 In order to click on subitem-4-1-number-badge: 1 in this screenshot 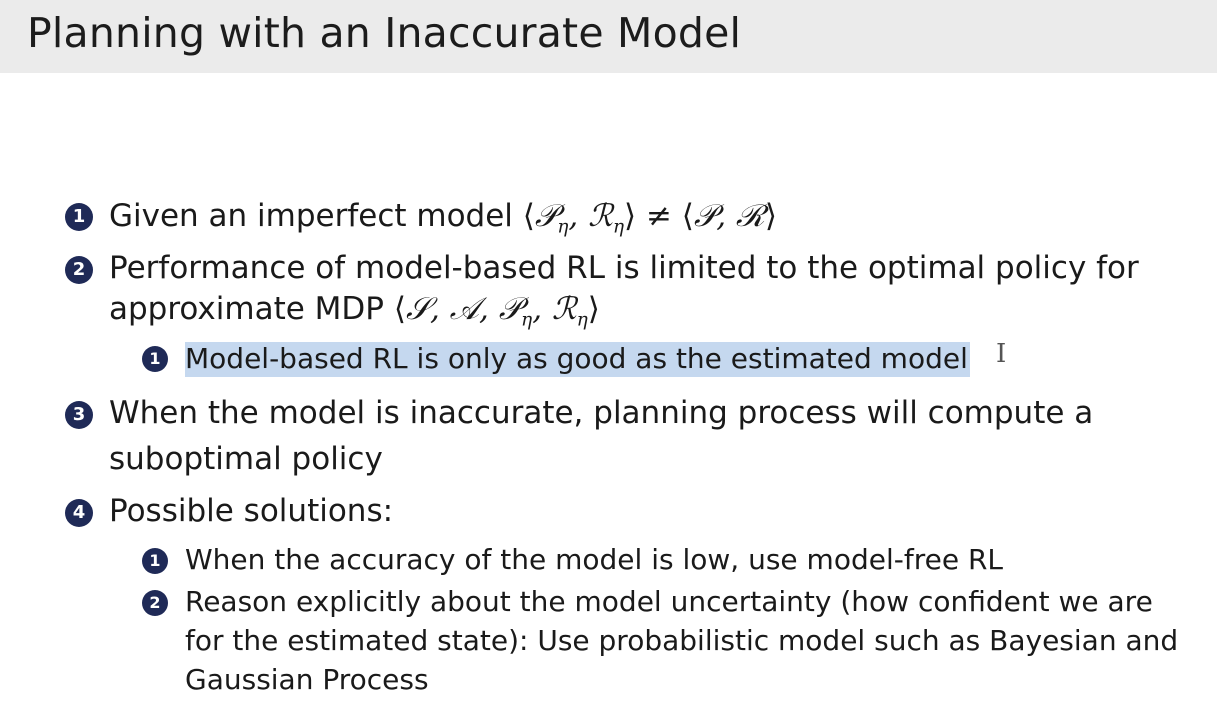, I will do `click(155, 561)`.